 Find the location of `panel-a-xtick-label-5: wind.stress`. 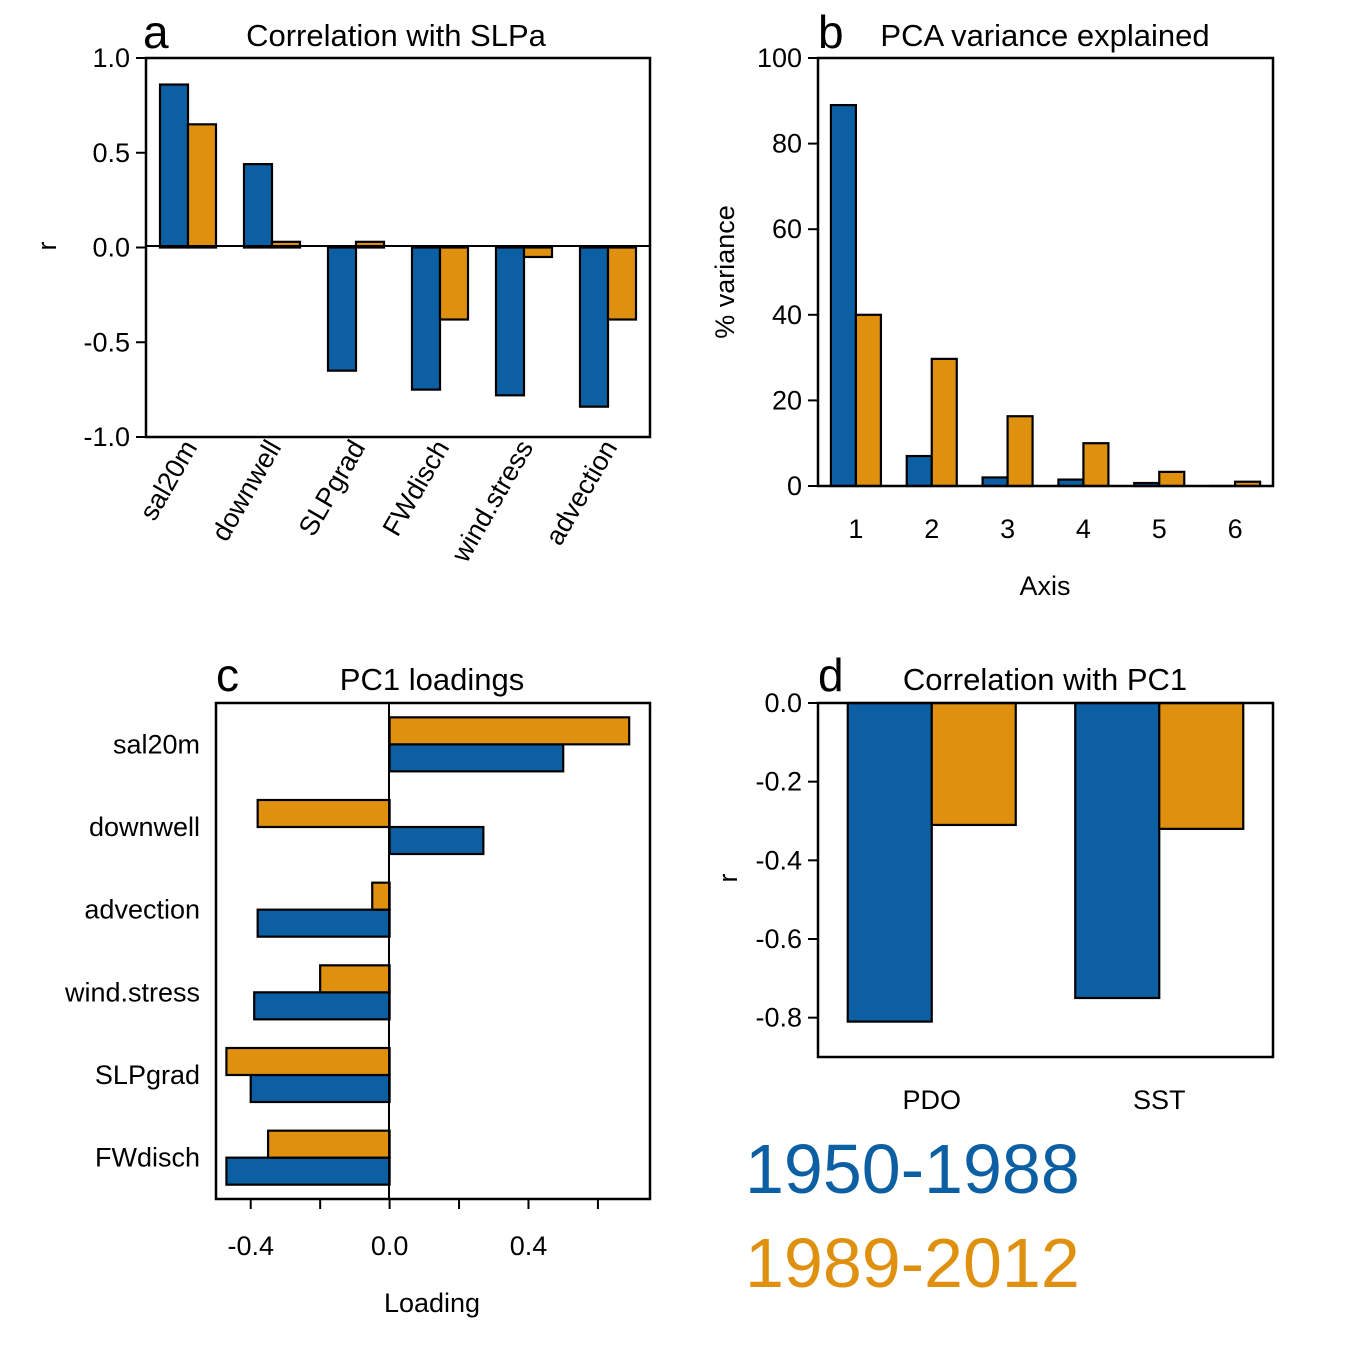

panel-a-xtick-label-5: wind.stress is located at coordinates (492, 501).